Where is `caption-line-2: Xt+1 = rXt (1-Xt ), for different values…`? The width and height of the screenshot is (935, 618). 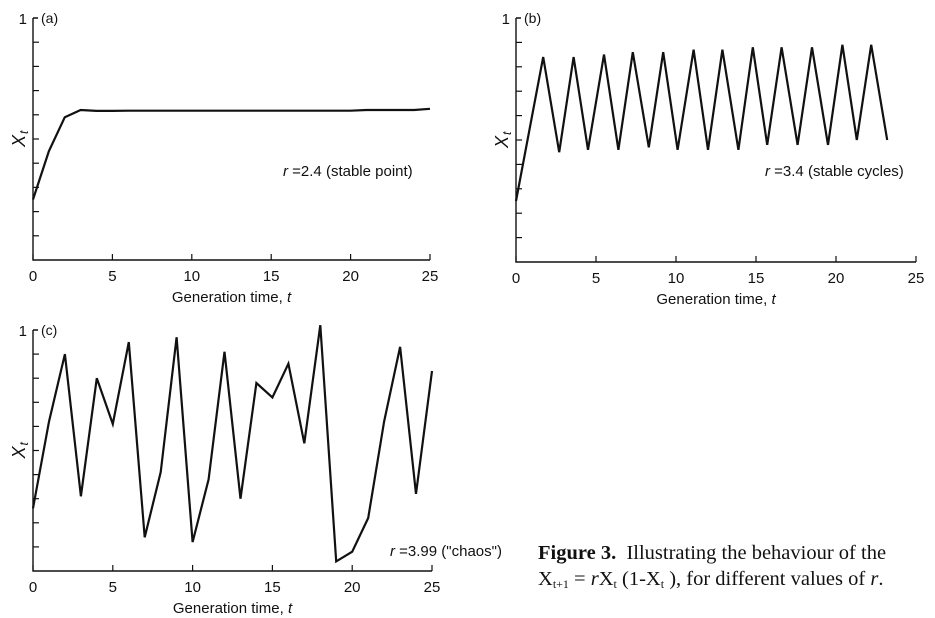
caption-line-2: Xt+1 = rXt (1-Xt ), for different values… is located at coordinates (711, 579).